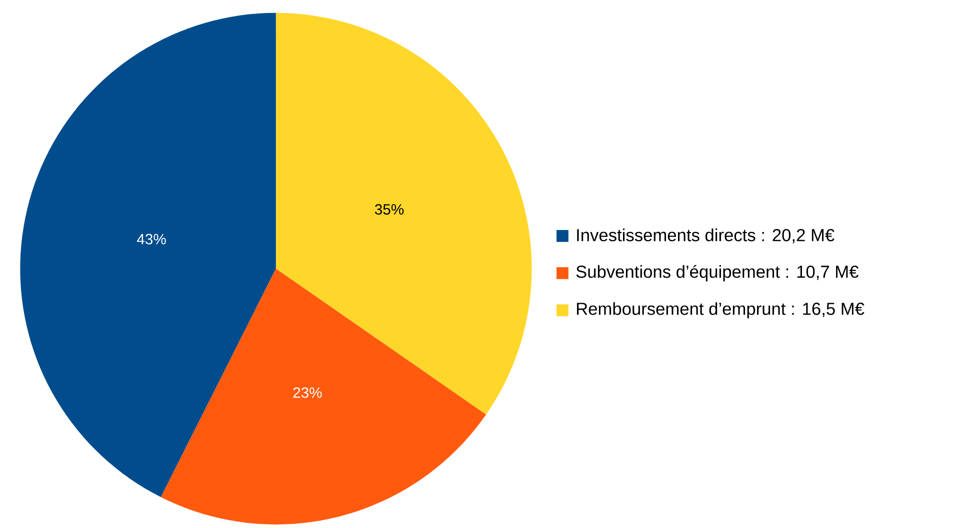 Image resolution: width=963 pixels, height=528 pixels. What do you see at coordinates (151, 239) in the screenshot?
I see `data-label: 43%` at bounding box center [151, 239].